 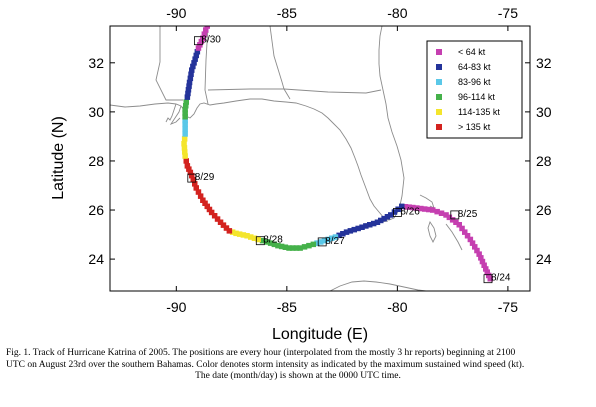 What do you see at coordinates (287, 307) in the screenshot?
I see `x-tick-label-bottom: -85` at bounding box center [287, 307].